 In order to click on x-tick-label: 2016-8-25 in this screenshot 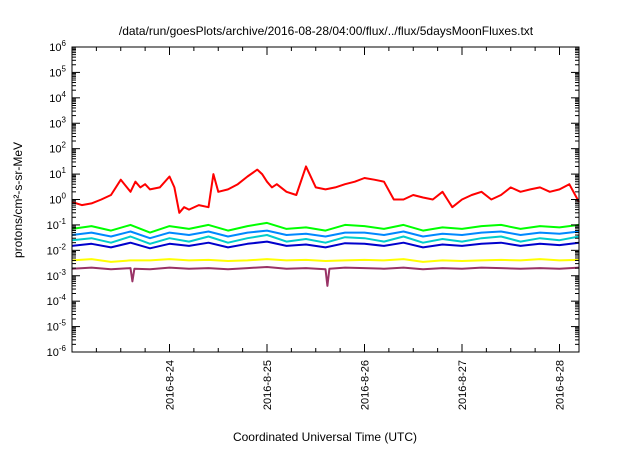, I will do `click(268, 385)`.